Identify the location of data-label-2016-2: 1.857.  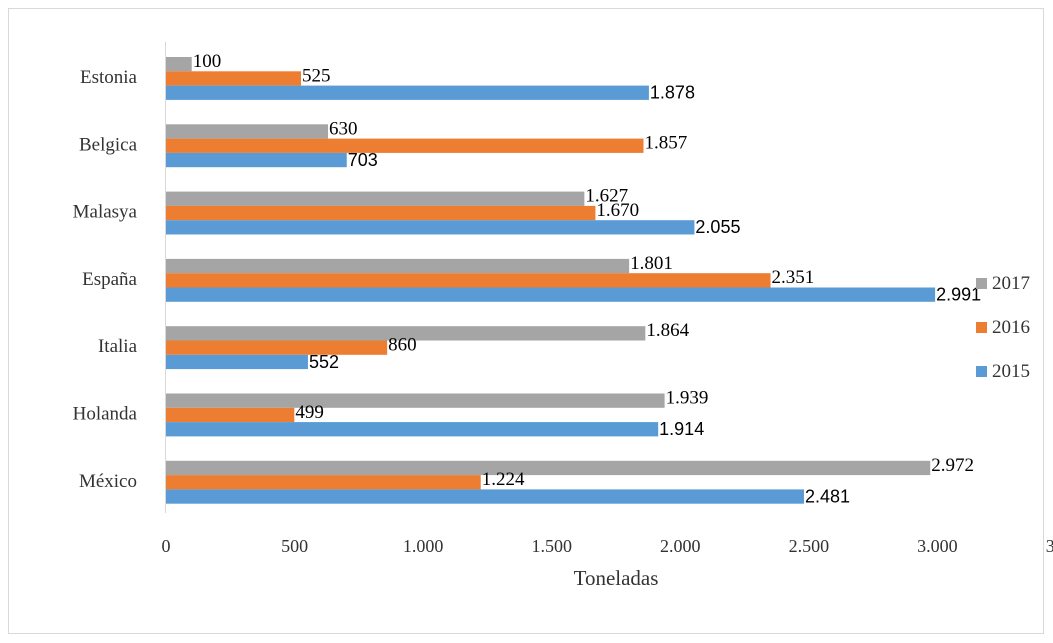
(666, 143).